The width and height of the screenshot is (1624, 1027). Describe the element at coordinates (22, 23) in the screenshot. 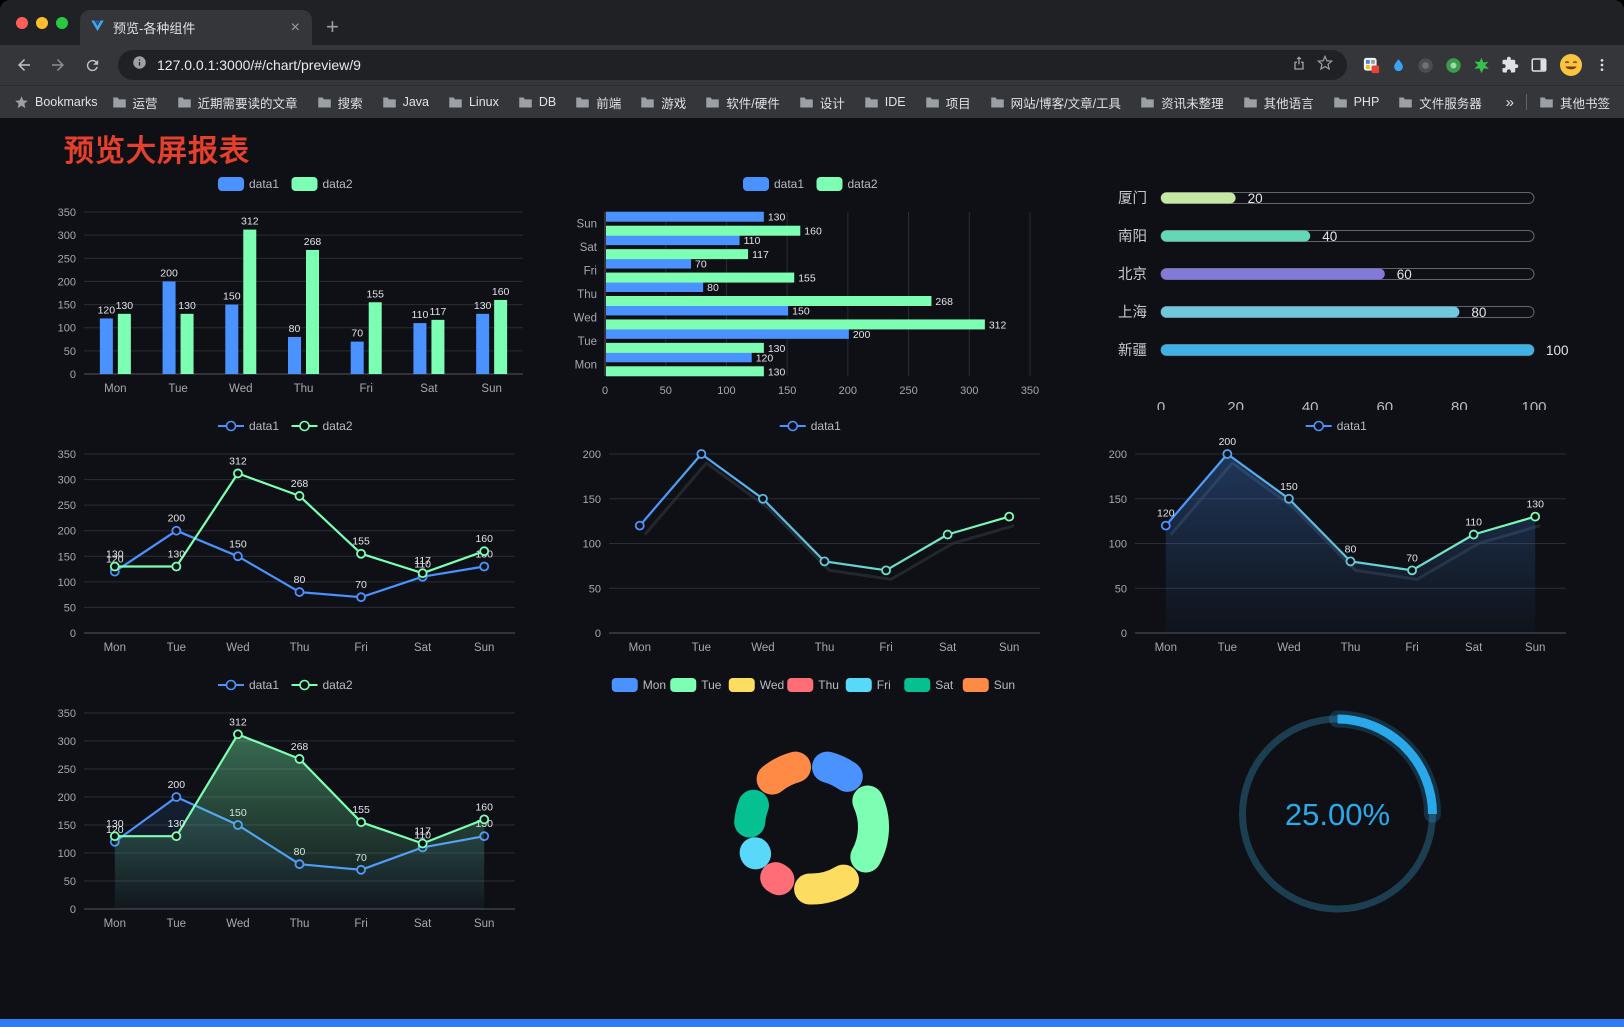

I see `close-window-button` at that location.